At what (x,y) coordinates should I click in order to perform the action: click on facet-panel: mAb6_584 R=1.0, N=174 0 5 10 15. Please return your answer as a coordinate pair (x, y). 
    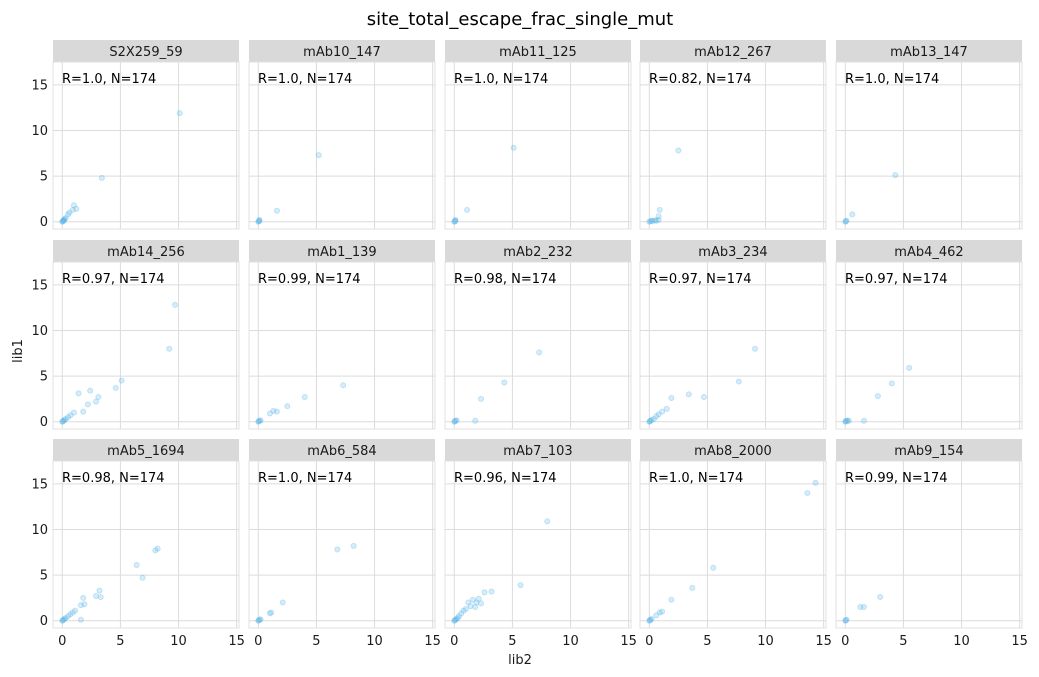
    Looking at the image, I should click on (344, 544).